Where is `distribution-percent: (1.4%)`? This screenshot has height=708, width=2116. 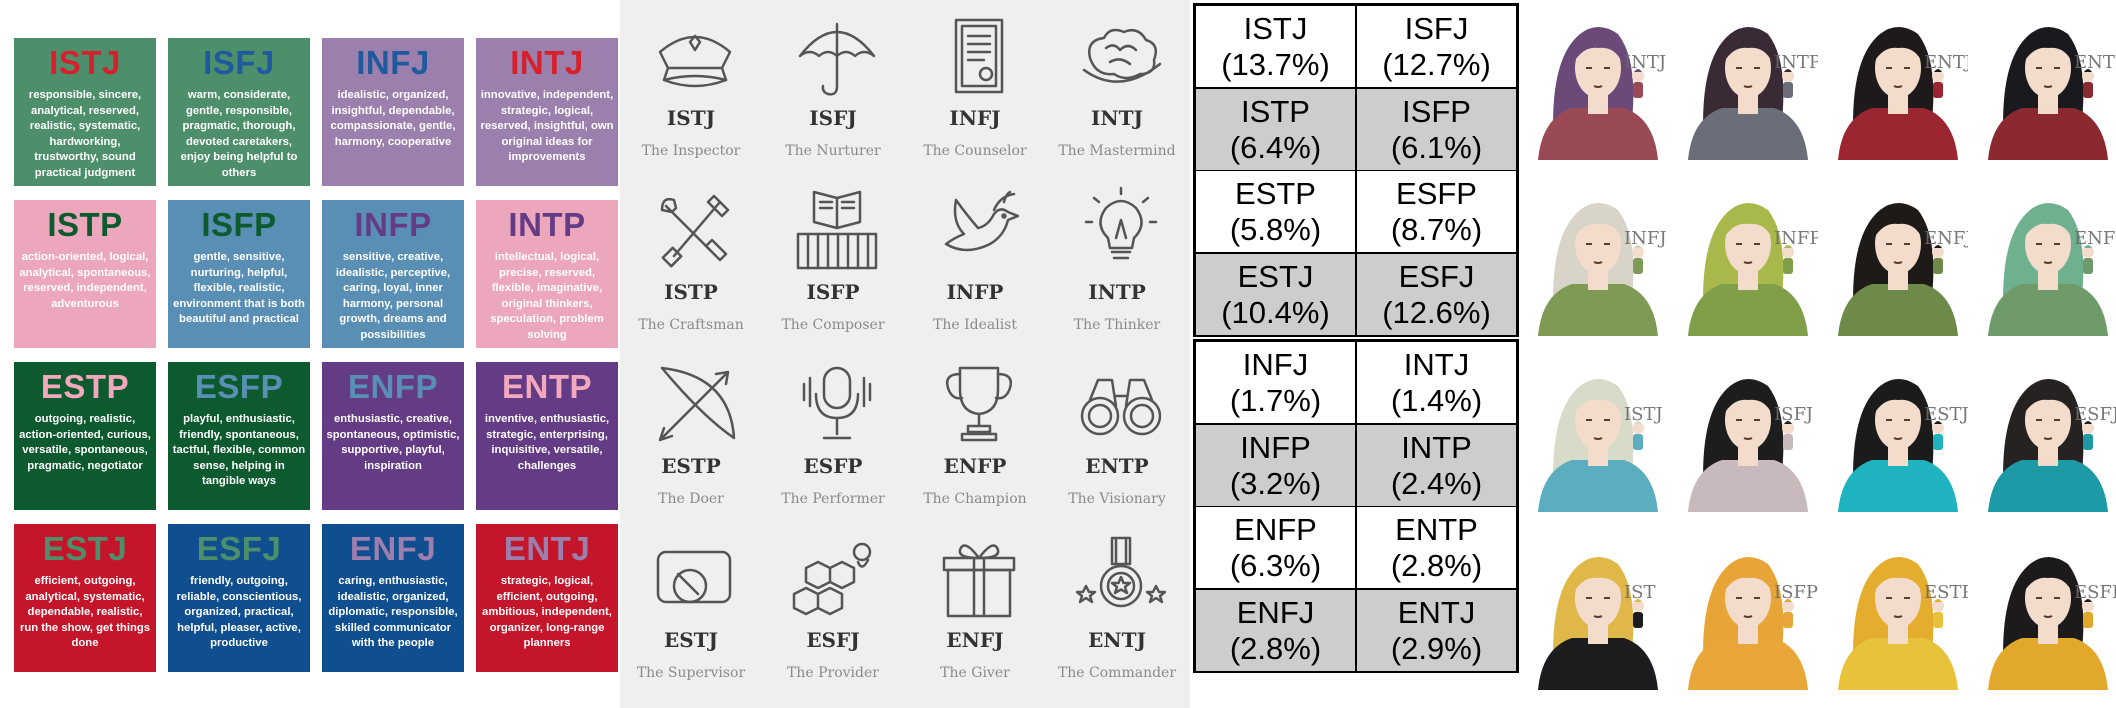
distribution-percent: (1.4%) is located at coordinates (1436, 400).